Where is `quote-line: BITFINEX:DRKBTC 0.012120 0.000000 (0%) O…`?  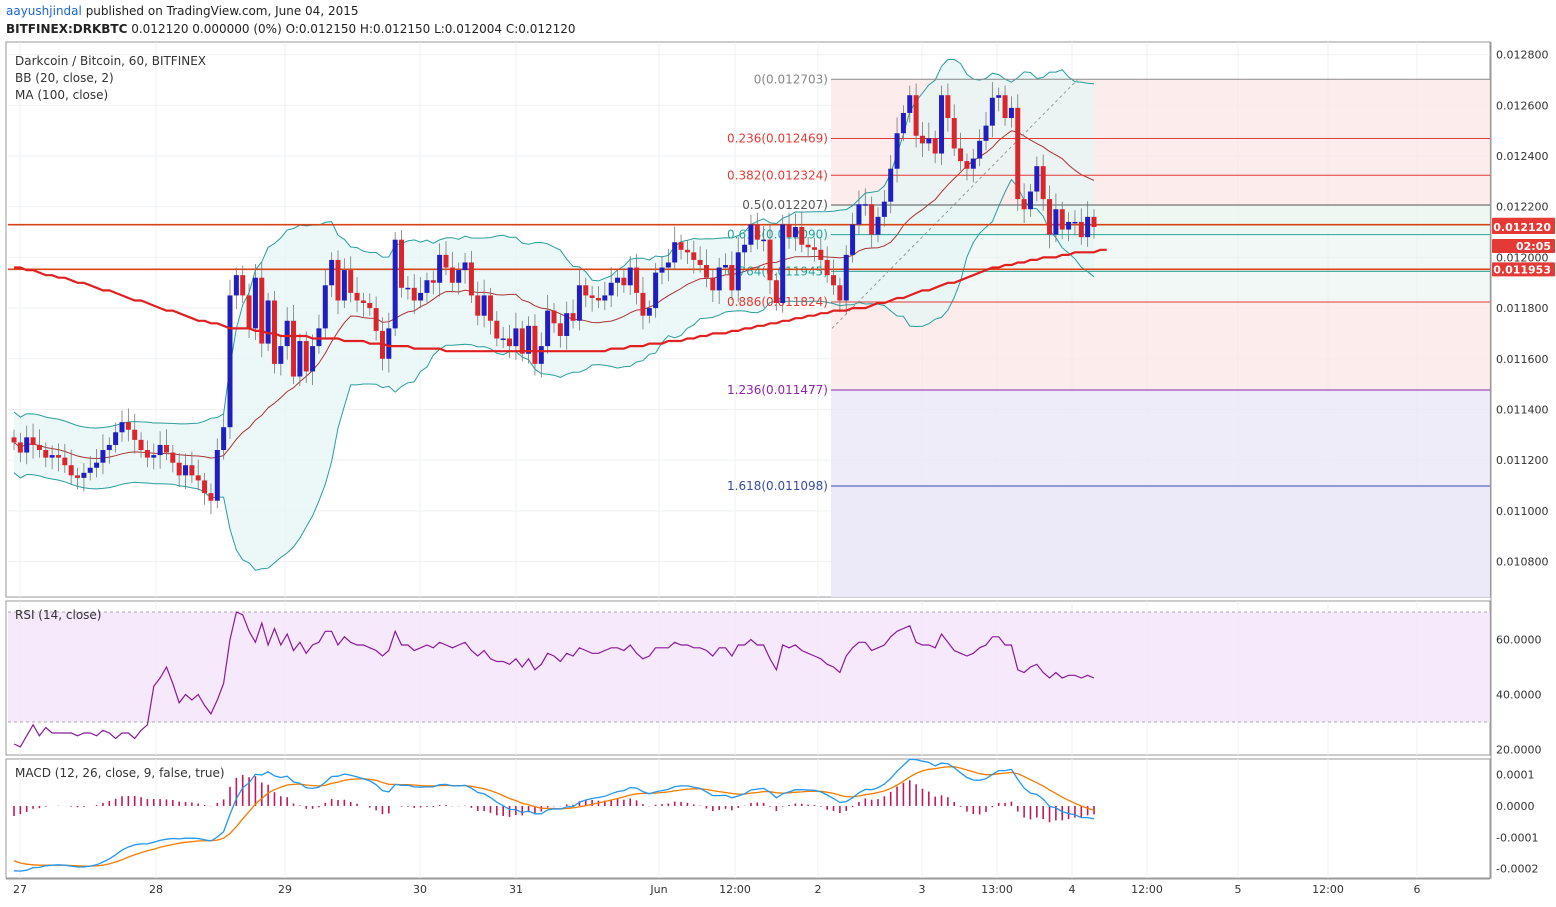
quote-line: BITFINEX:DRKBTC 0.012120 0.000000 (0%) O… is located at coordinates (291, 29).